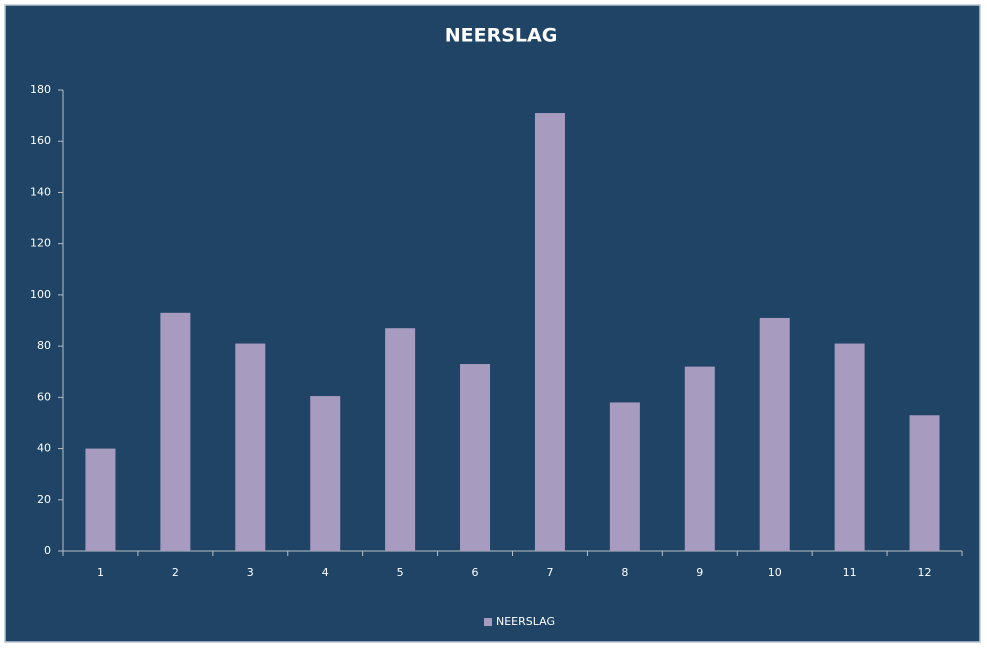 The width and height of the screenshot is (987, 648). I want to click on x-tick-label: 5, so click(400, 572).